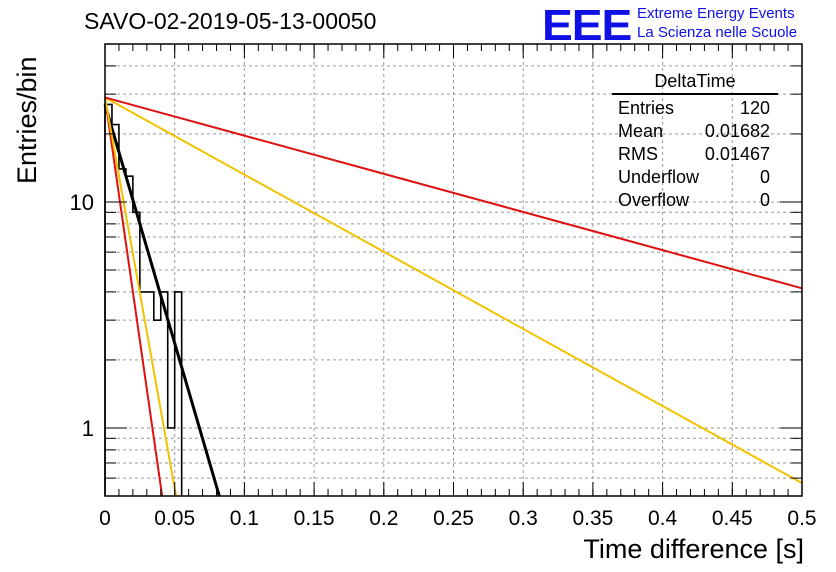  Describe the element at coordinates (717, 32) in the screenshot. I see `logo-line-2: La Scienza nelle Scuole` at that location.